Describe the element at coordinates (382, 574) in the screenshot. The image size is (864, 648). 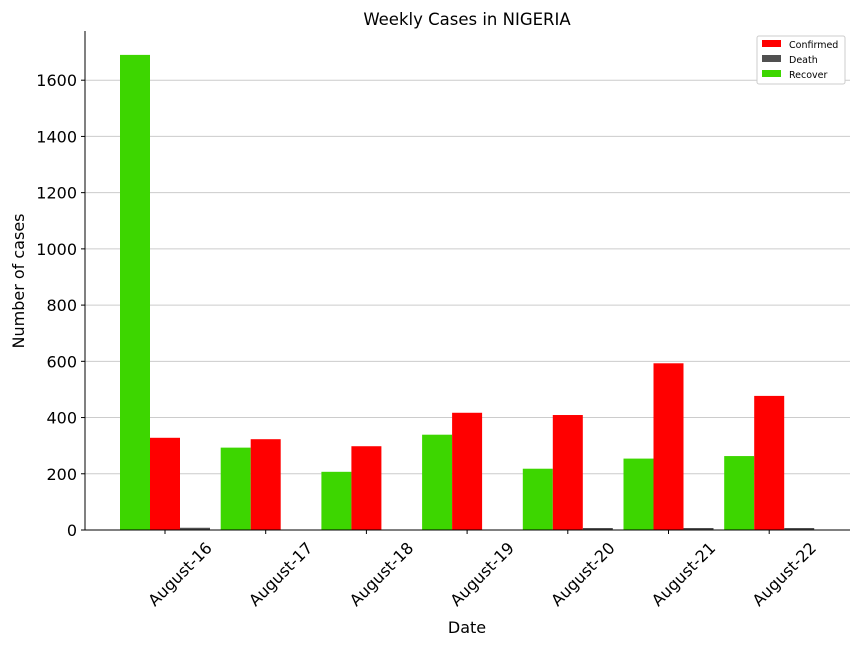
I see `x-tick-label: August-18` at that location.